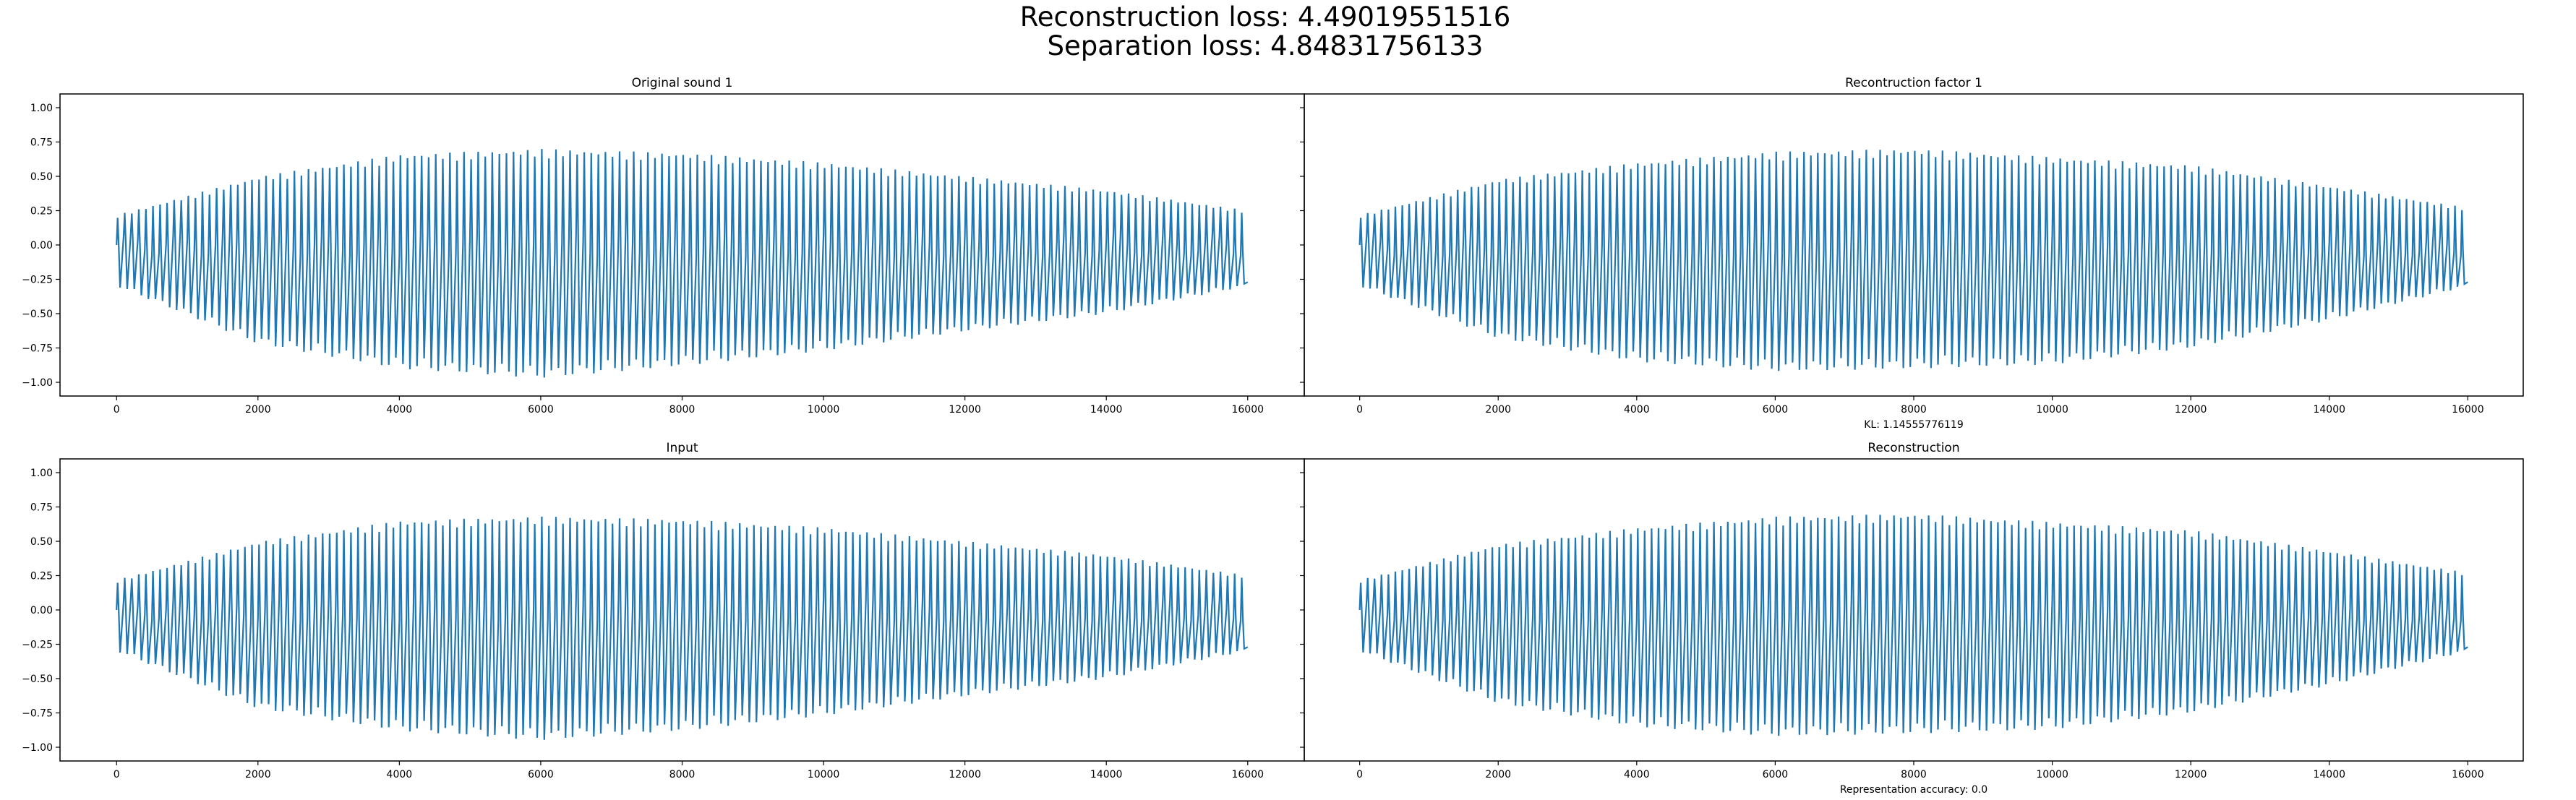  Describe the element at coordinates (682, 448) in the screenshot. I see `subplot-title-3: Input` at that location.